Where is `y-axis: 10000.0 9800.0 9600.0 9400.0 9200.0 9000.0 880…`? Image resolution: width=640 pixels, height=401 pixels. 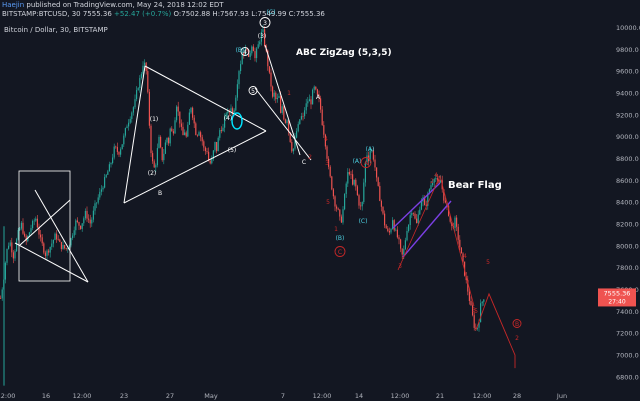
y-axis: 10000.0 9800.0 9600.0 9400.0 9200.0 9000.0 880… is located at coordinates (628, 202).